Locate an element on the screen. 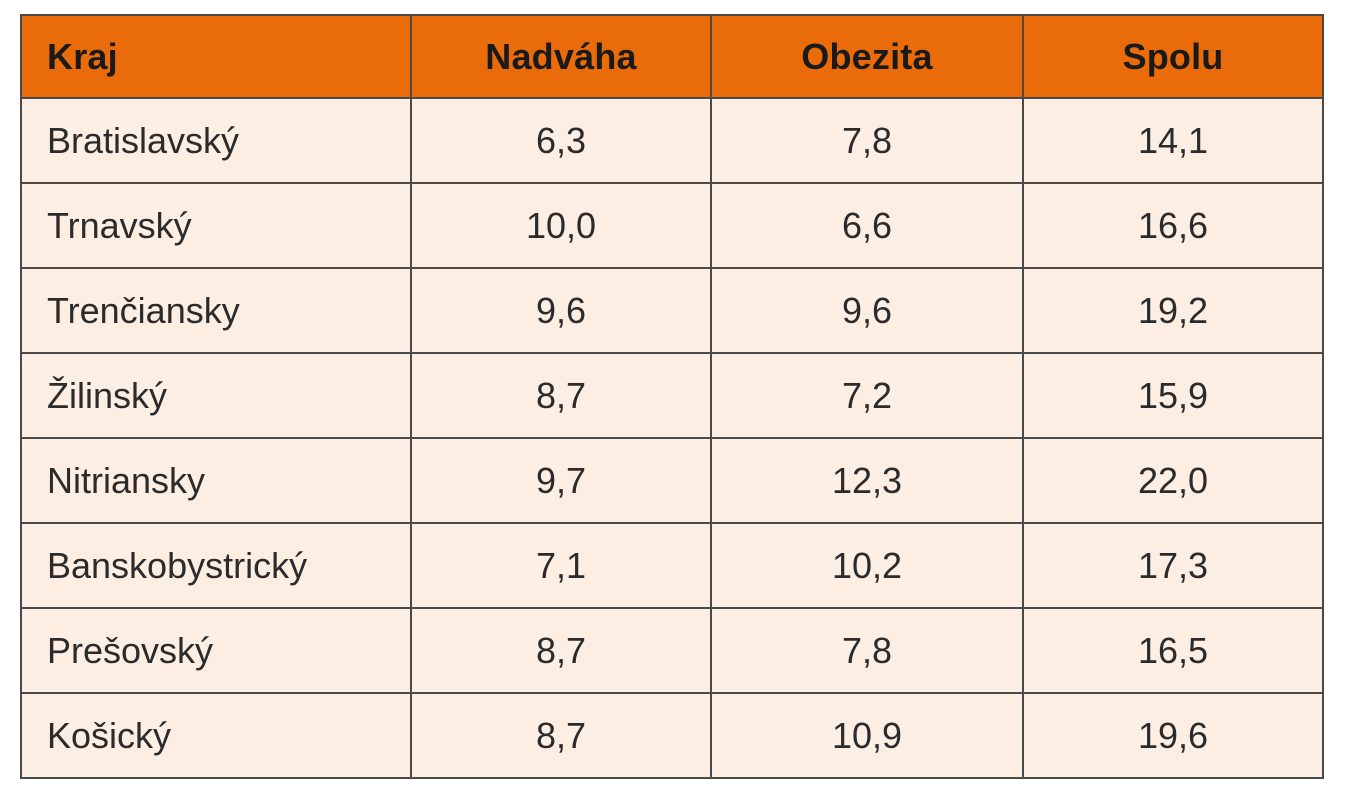  table-row: Žilinský 8,7 7,2 15,9 is located at coordinates (672, 395).